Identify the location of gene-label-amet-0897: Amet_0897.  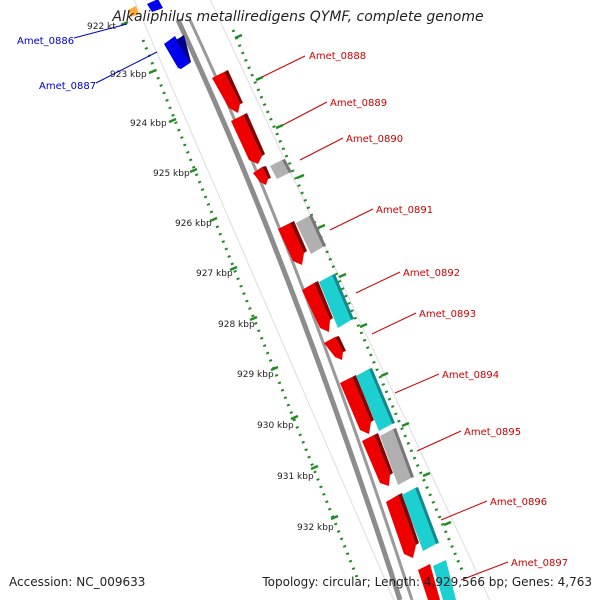
(539, 563).